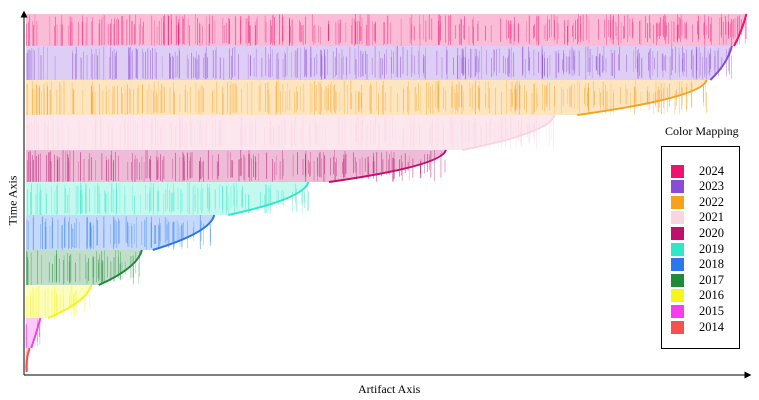  What do you see at coordinates (184, 232) in the screenshot?
I see `frontier-2018` at bounding box center [184, 232].